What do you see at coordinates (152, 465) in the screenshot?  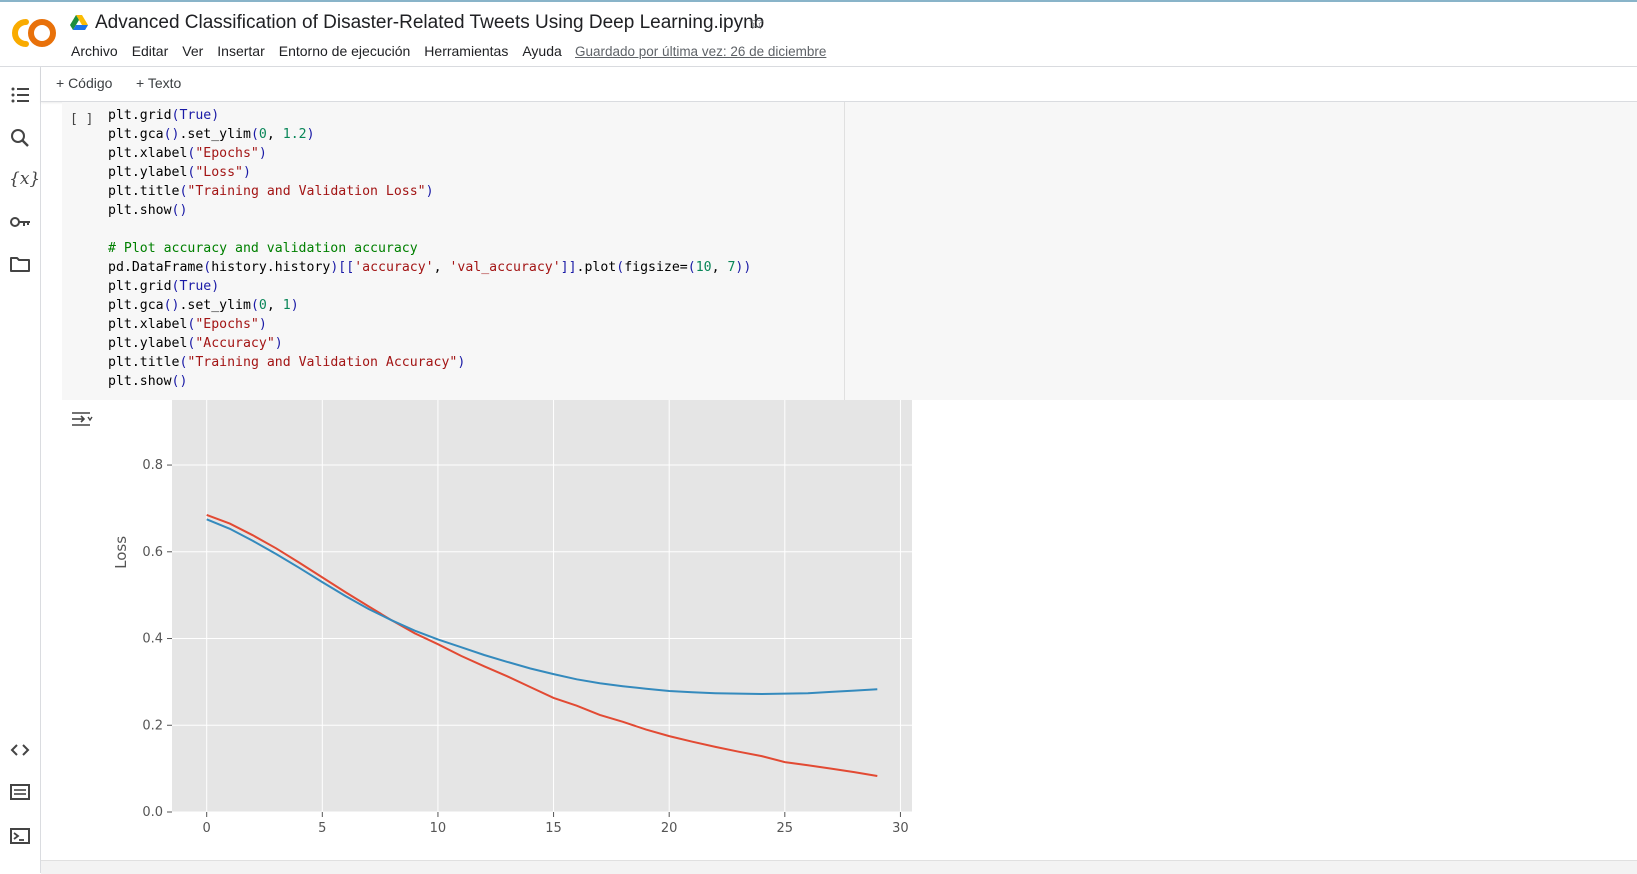 I see `y-tick-label: 0.8` at bounding box center [152, 465].